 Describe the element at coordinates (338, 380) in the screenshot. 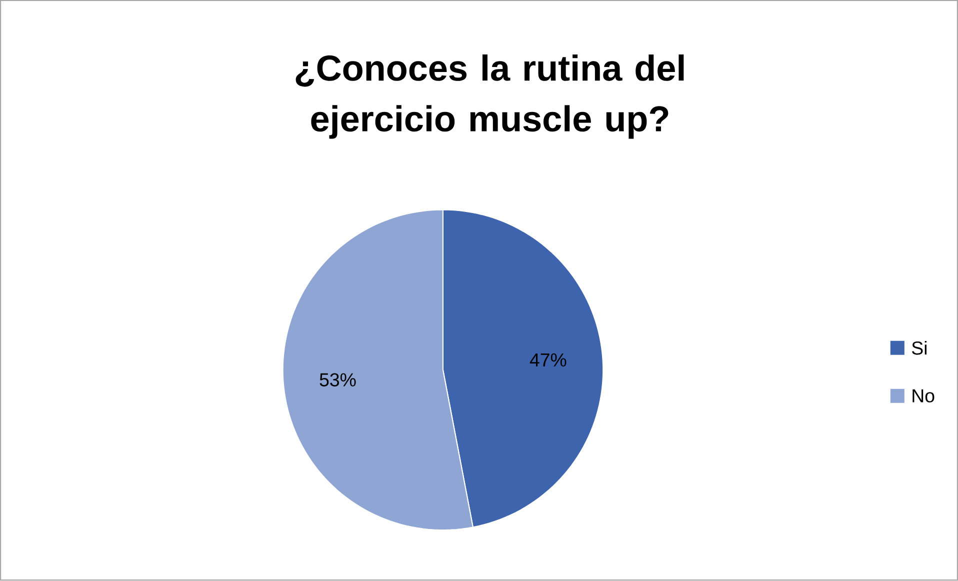

I see `data-label: 53%` at that location.